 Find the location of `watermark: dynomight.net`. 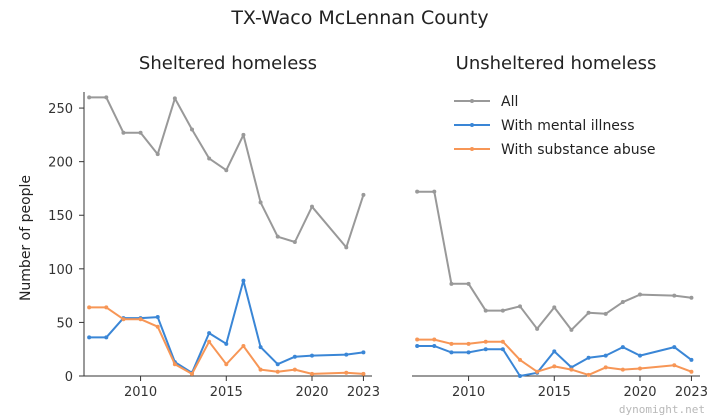

watermark: dynomight.net is located at coordinates (662, 409).